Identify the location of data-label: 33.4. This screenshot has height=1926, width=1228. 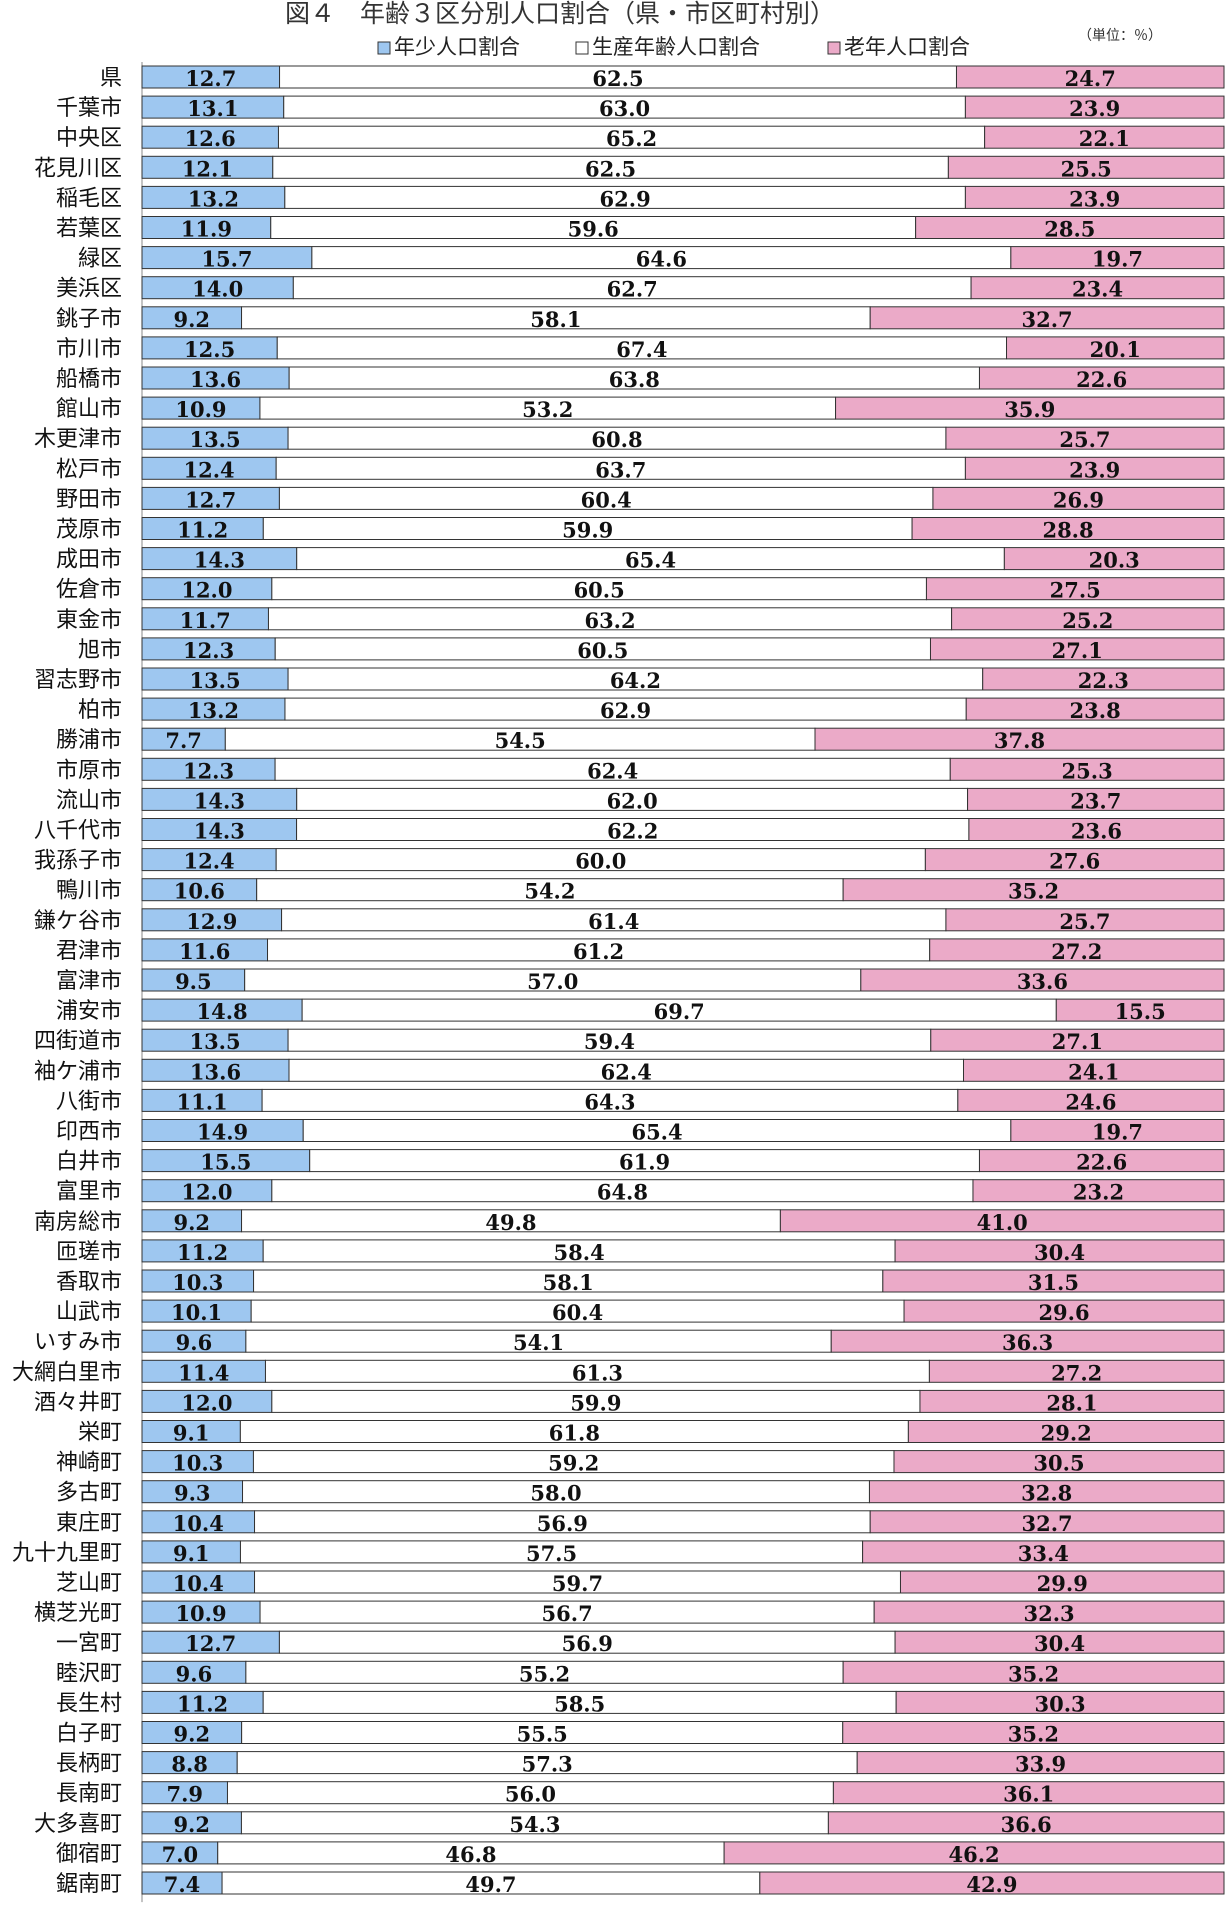
(1043, 1553).